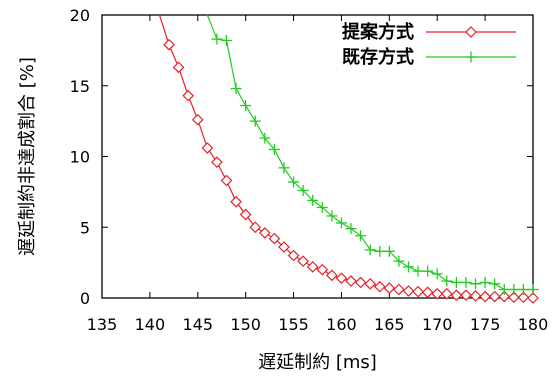 Image resolution: width=552 pixels, height=379 pixels. Describe the element at coordinates (245, 324) in the screenshot. I see `x-tick-label: 150` at that location.